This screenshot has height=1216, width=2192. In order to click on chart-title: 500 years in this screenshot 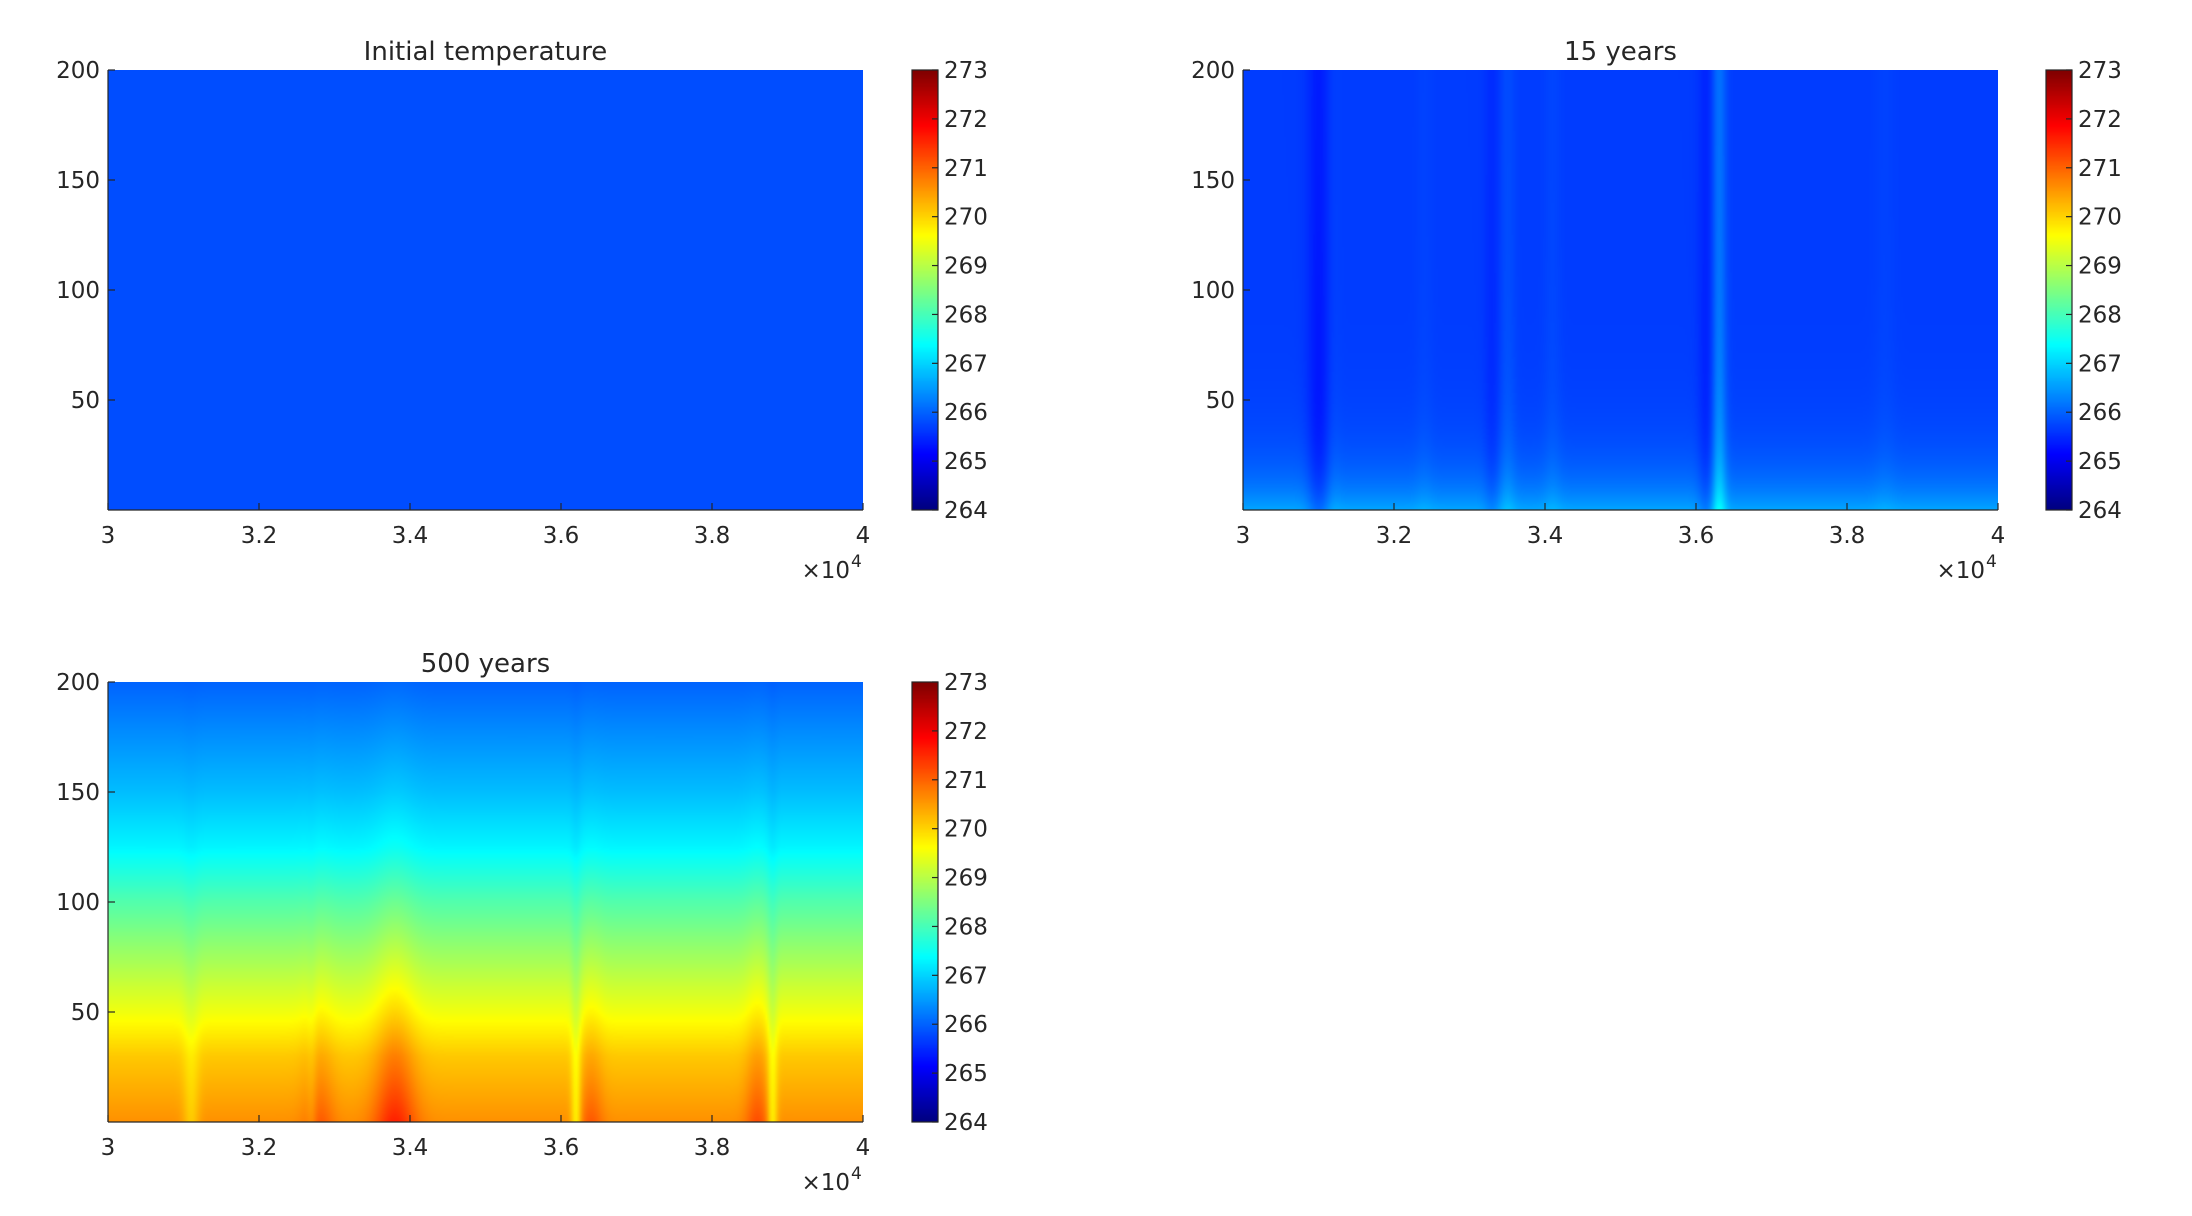, I will do `click(485, 664)`.